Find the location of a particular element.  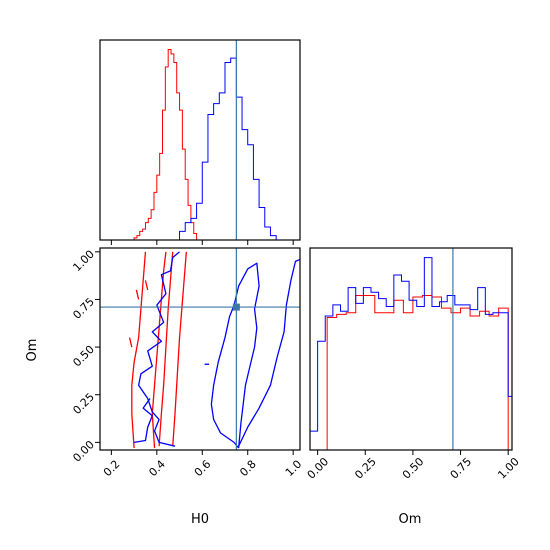

x-tick-label: 0.75 is located at coordinates (461, 468).